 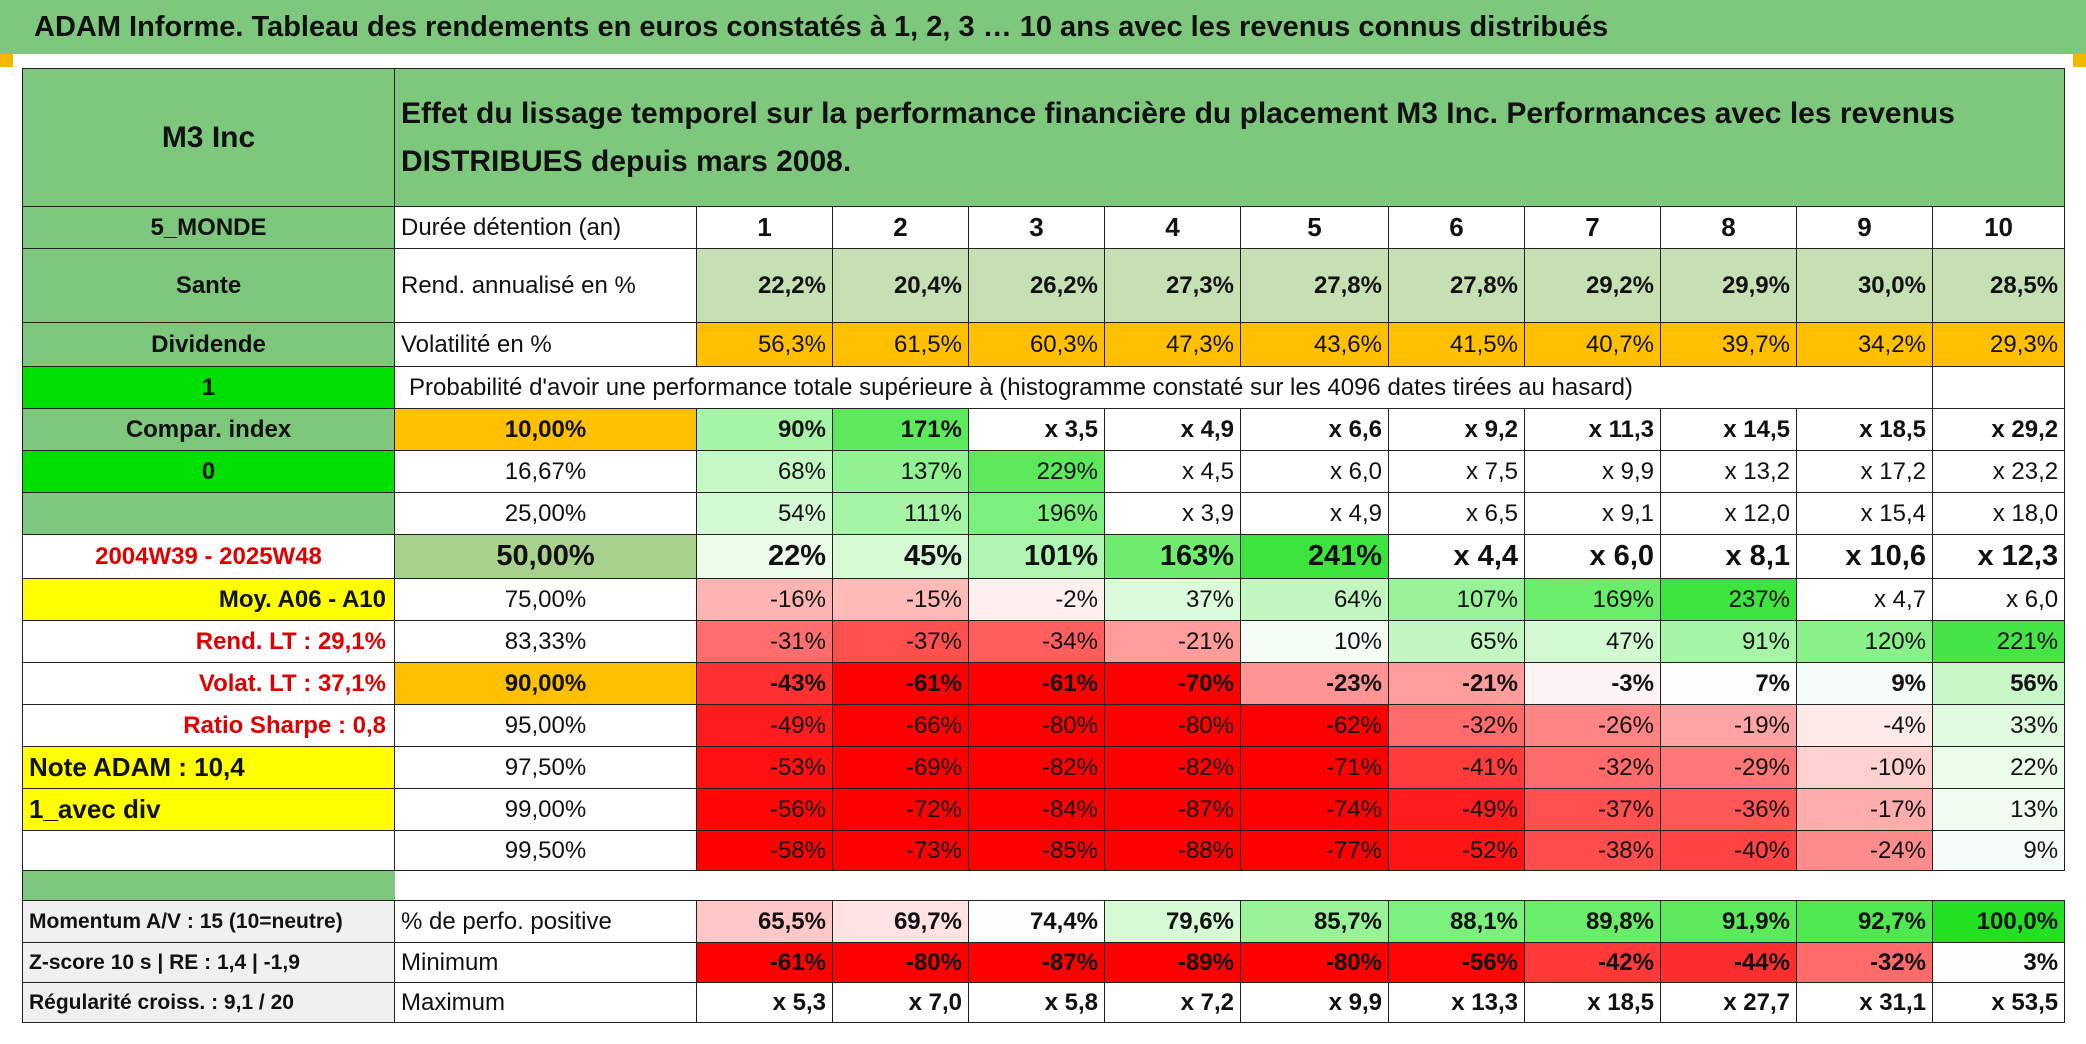 I want to click on rendement-cell: 27,3%, so click(x=1172, y=285).